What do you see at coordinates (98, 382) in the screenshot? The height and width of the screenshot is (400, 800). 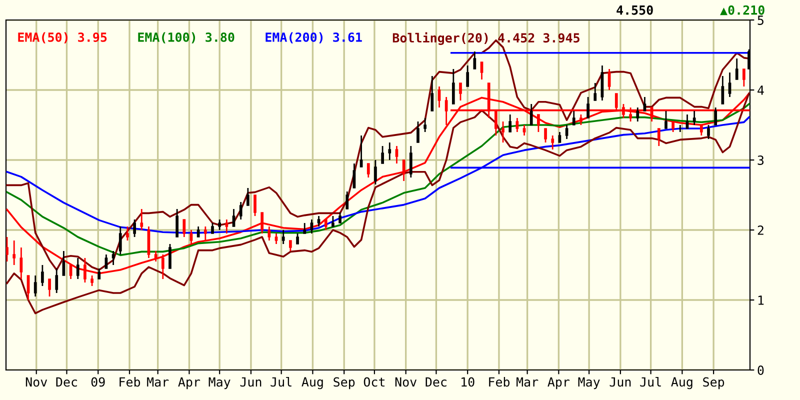 I see `x-tick-label: 09` at bounding box center [98, 382].